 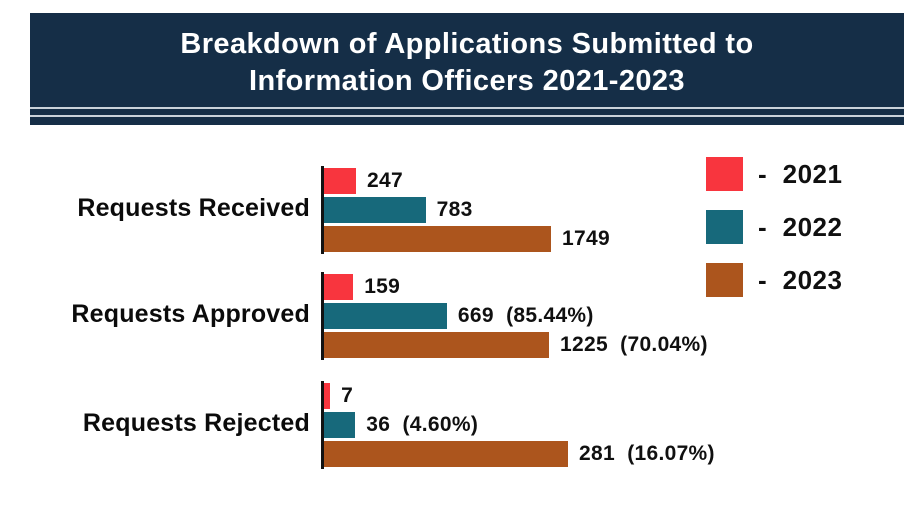 I want to click on value-label: 669 (85.44%), so click(x=525, y=315).